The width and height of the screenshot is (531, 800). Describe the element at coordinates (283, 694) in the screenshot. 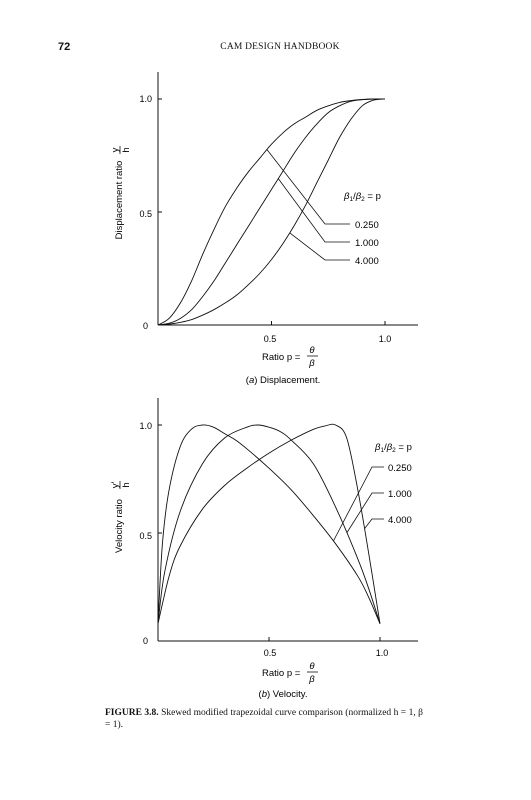

I see `caption-b: (b) Velocity.` at that location.